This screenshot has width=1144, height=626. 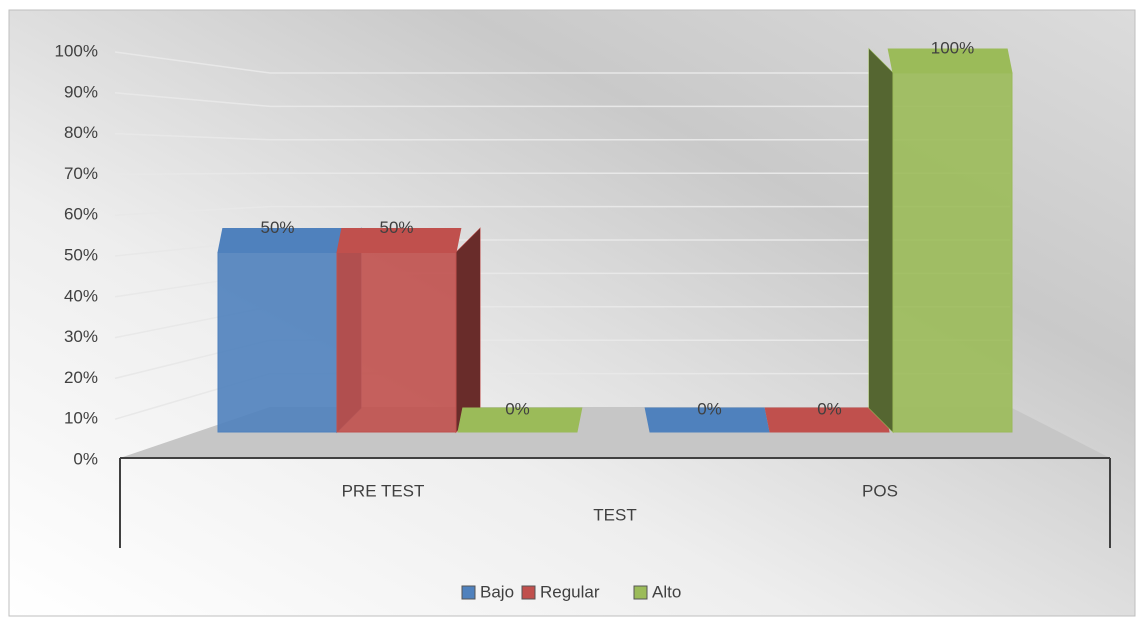 What do you see at coordinates (666, 591) in the screenshot?
I see `legend-label: Alto` at bounding box center [666, 591].